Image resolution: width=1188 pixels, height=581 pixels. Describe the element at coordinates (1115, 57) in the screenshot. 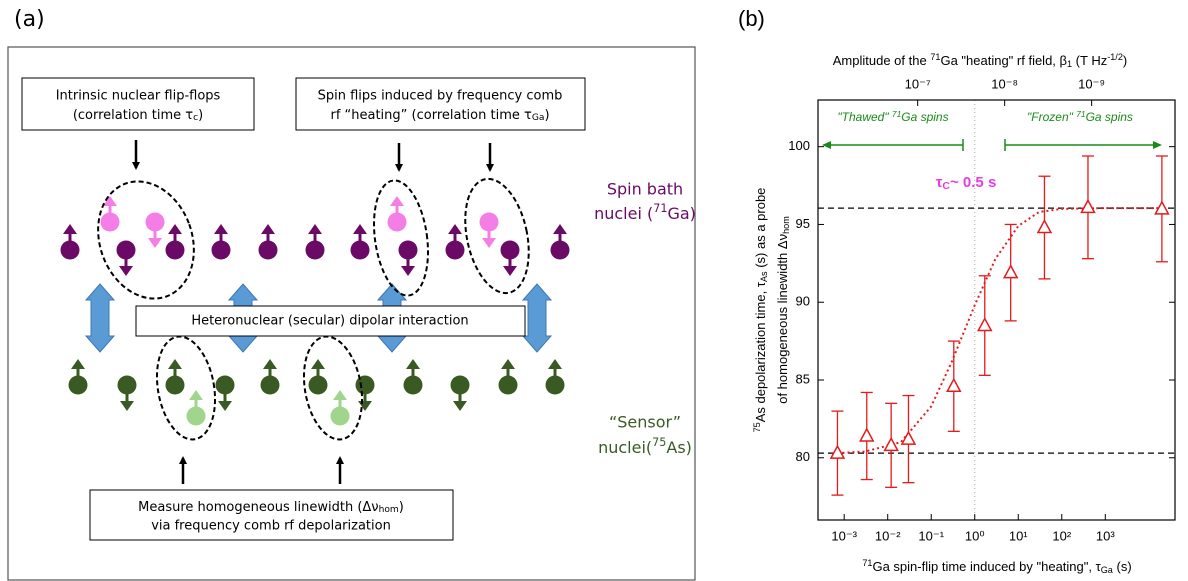

I see `text-part: -1/2` at that location.